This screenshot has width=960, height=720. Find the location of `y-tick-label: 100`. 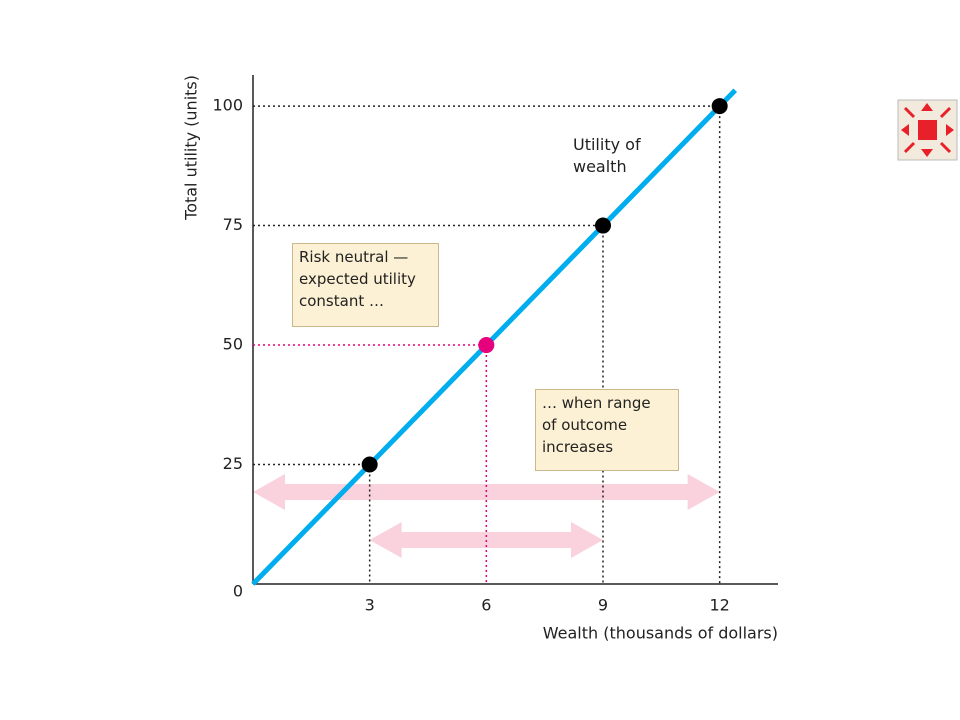

y-tick-label: 100 is located at coordinates (227, 105).